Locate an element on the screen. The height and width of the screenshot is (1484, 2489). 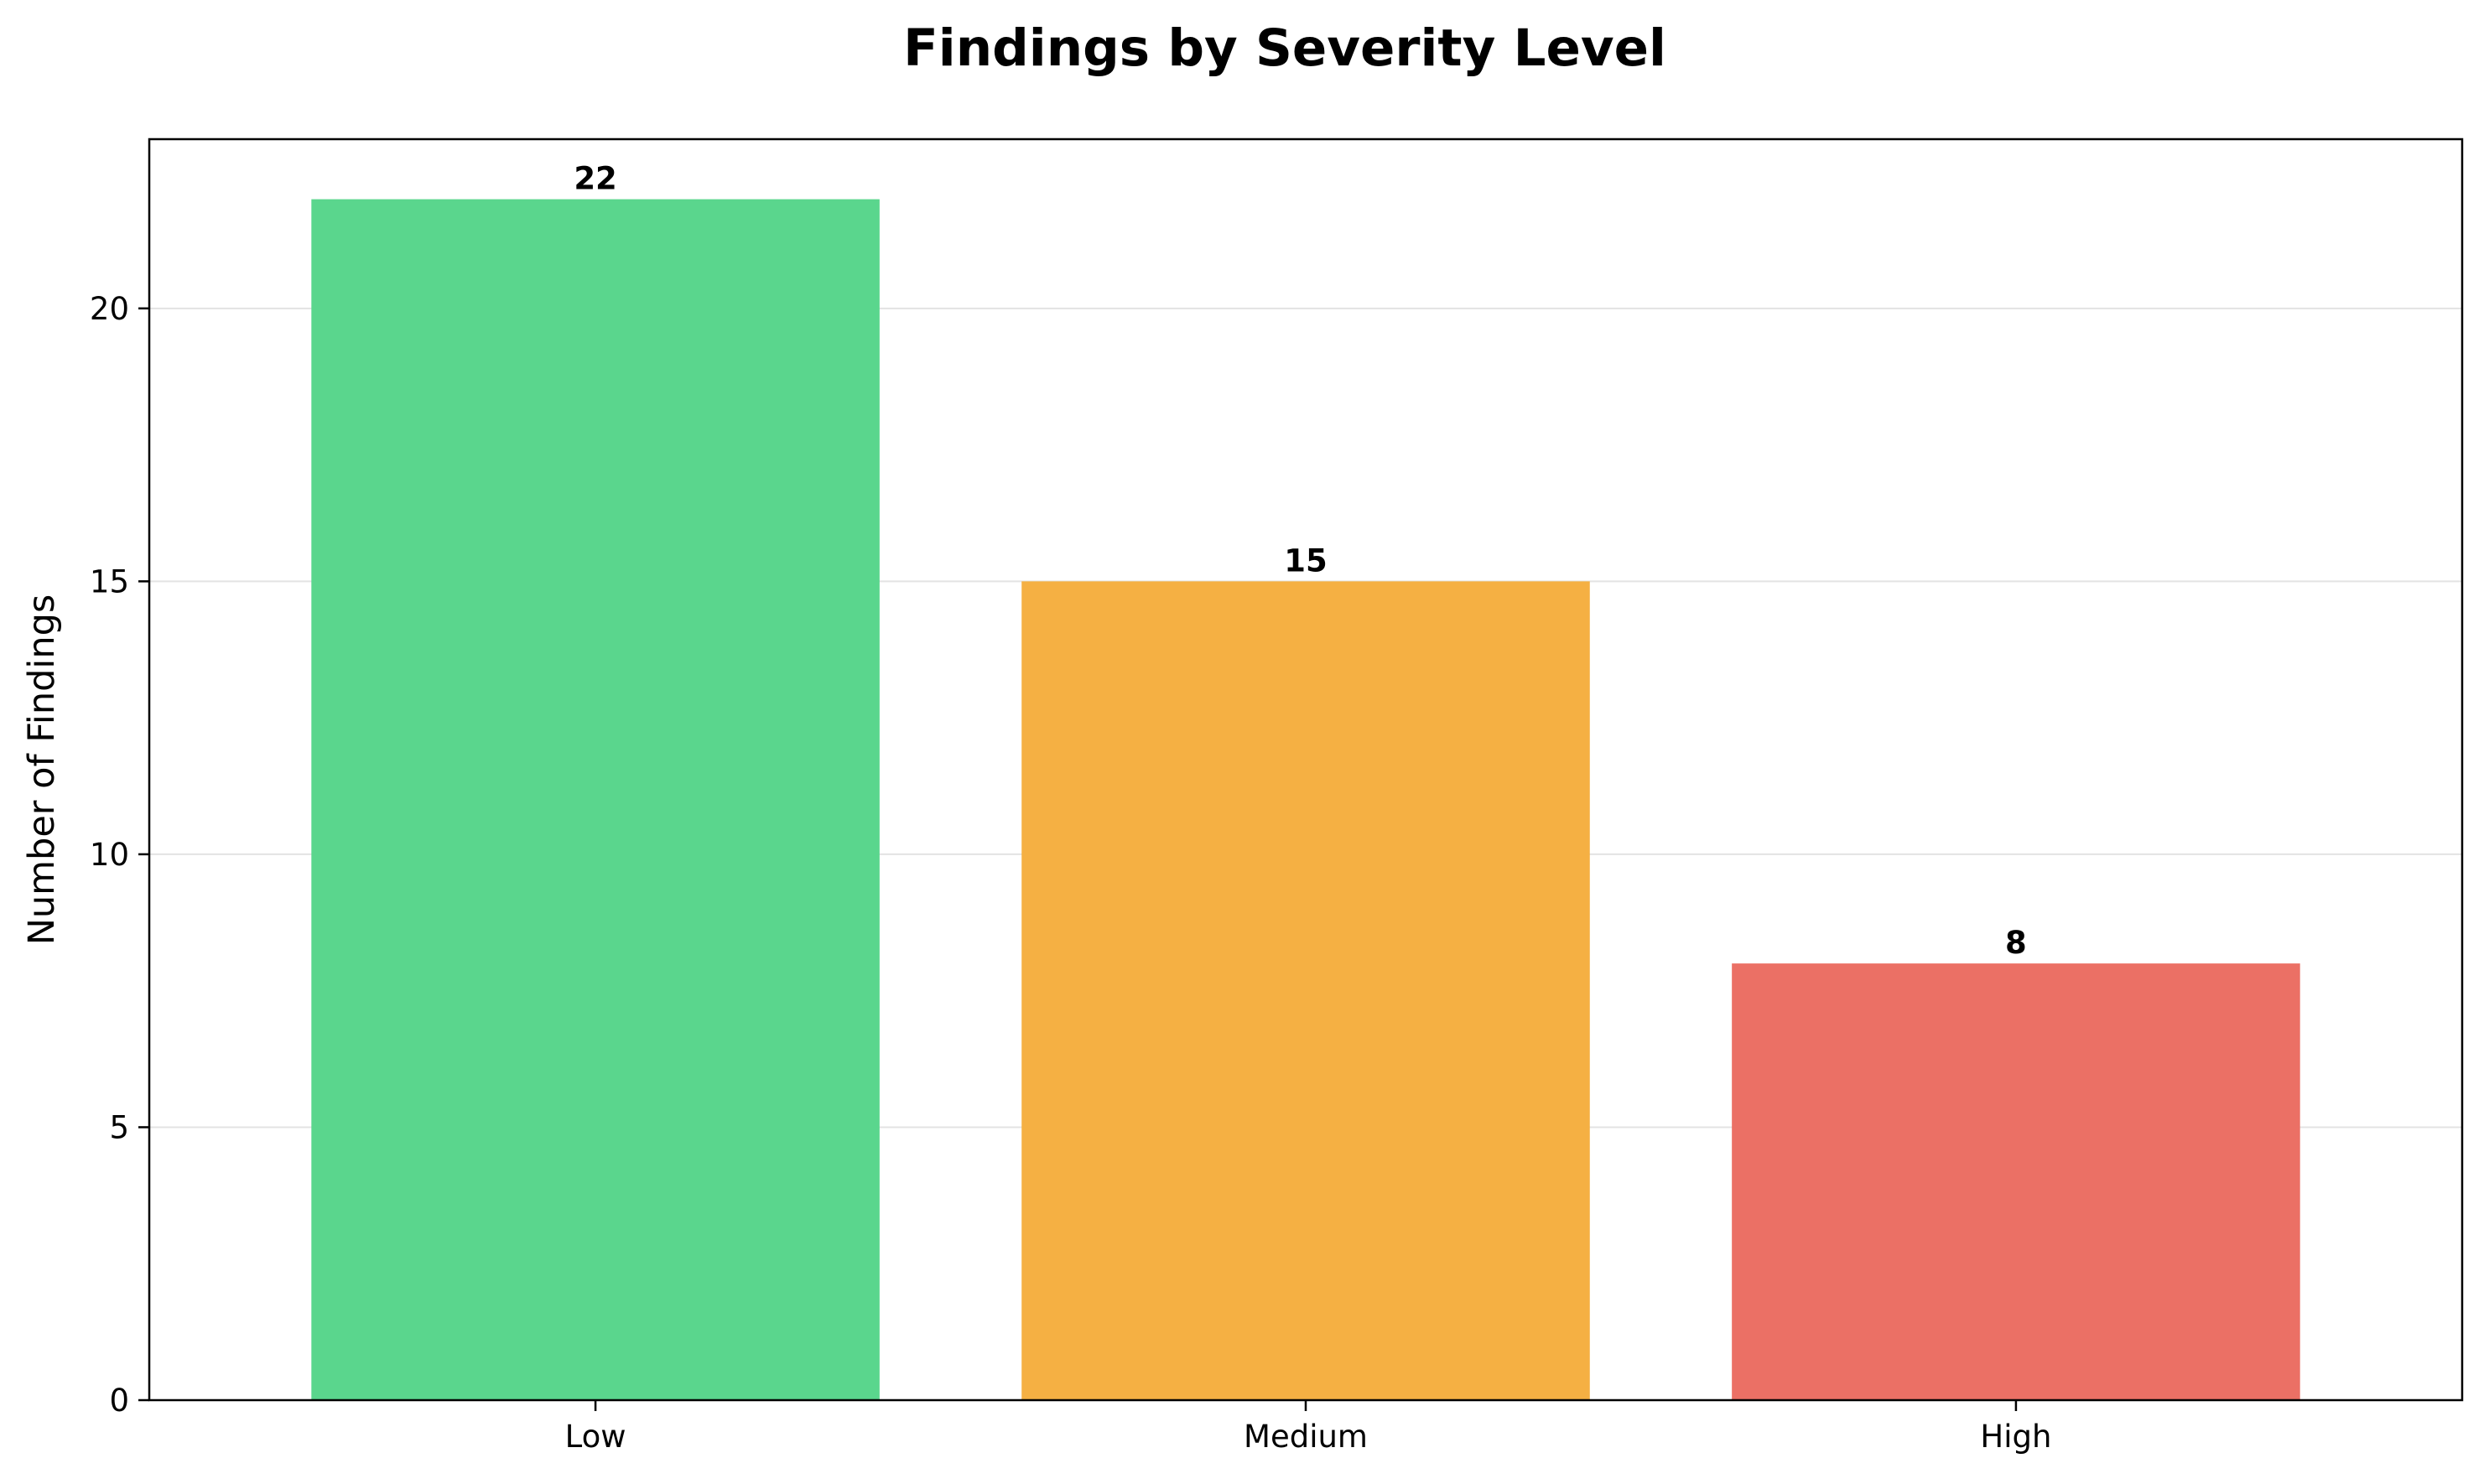
y-tick-label-5: 5 is located at coordinates (119, 1127).